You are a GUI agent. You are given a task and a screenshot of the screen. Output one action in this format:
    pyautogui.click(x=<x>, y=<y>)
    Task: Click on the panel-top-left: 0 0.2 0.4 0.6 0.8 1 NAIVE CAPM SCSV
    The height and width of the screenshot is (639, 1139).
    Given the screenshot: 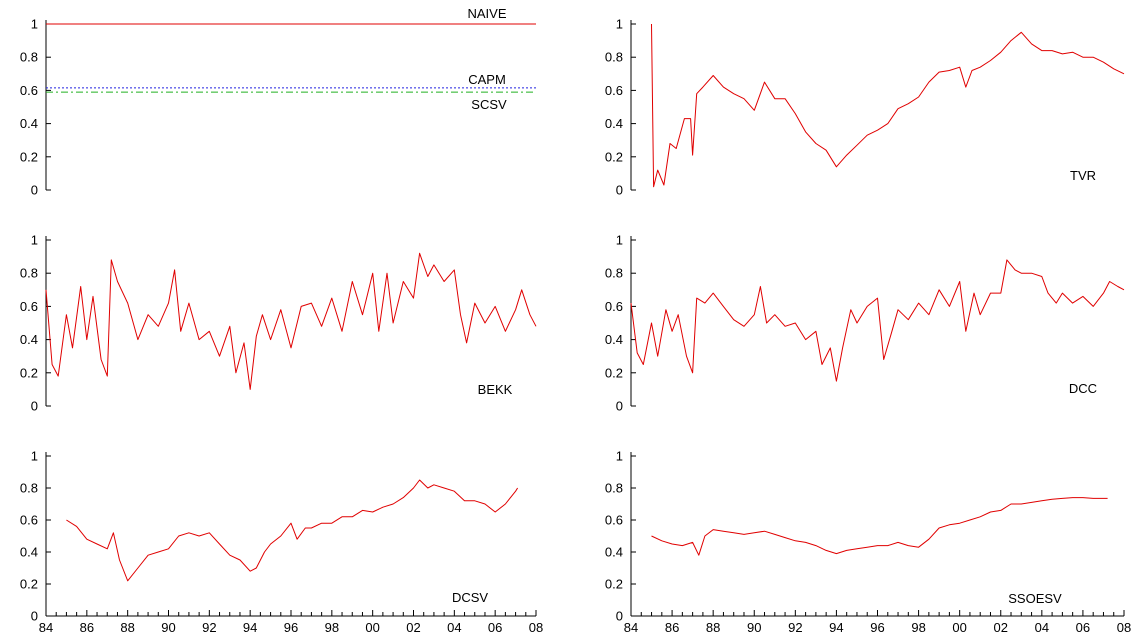 What is the action you would take?
    pyautogui.click(x=278, y=102)
    